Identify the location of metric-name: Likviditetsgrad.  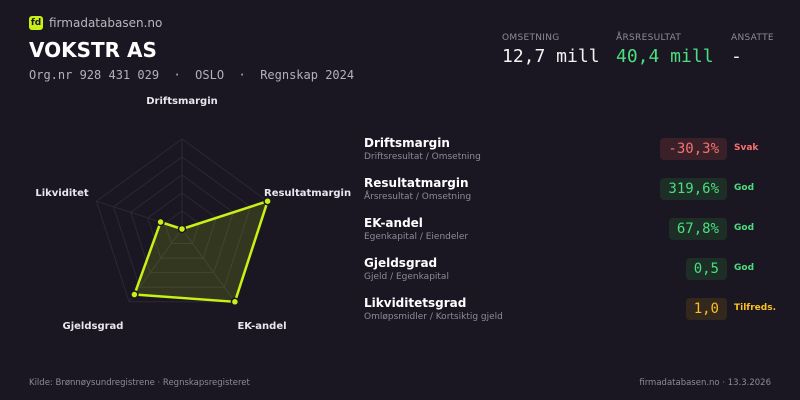
(415, 303).